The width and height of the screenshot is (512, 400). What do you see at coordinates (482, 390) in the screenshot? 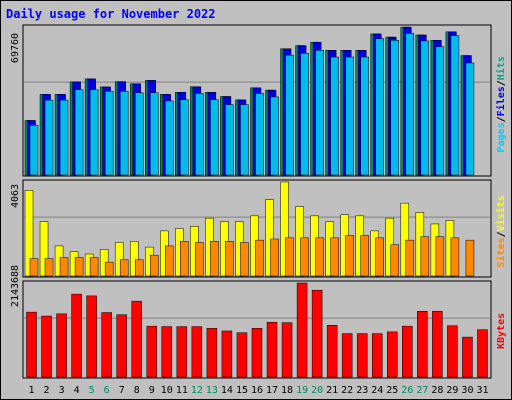
I see `x-tick-label: 31` at bounding box center [482, 390].